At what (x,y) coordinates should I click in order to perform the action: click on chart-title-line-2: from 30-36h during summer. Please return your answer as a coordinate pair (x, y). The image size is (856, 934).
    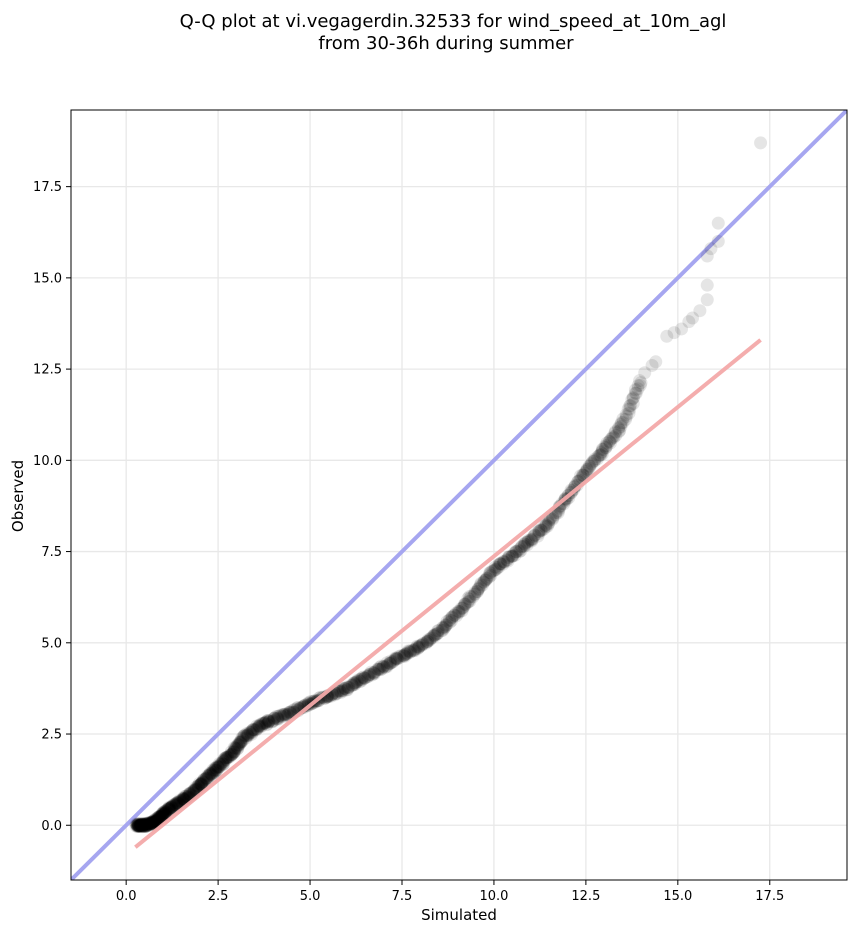
    Looking at the image, I should click on (446, 43).